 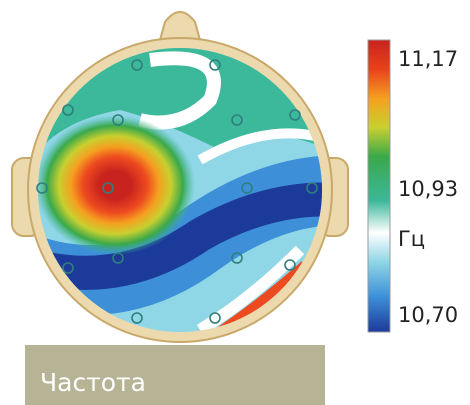 What do you see at coordinates (428, 59) in the screenshot?
I see `colorbar-max-label: 11,17` at bounding box center [428, 59].